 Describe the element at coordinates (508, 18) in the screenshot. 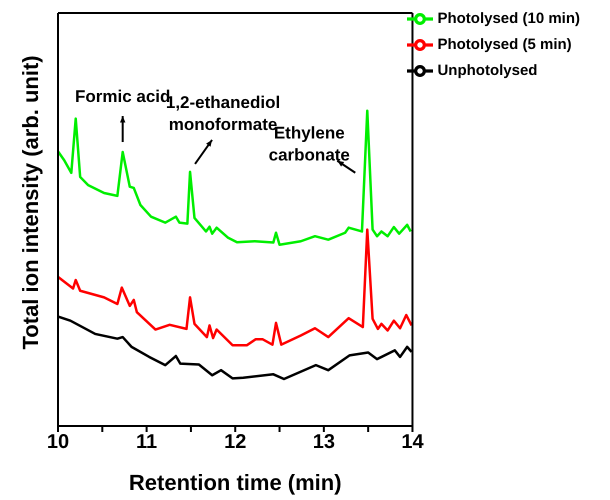

I see `legend-label: Photolysed (10 min)` at that location.